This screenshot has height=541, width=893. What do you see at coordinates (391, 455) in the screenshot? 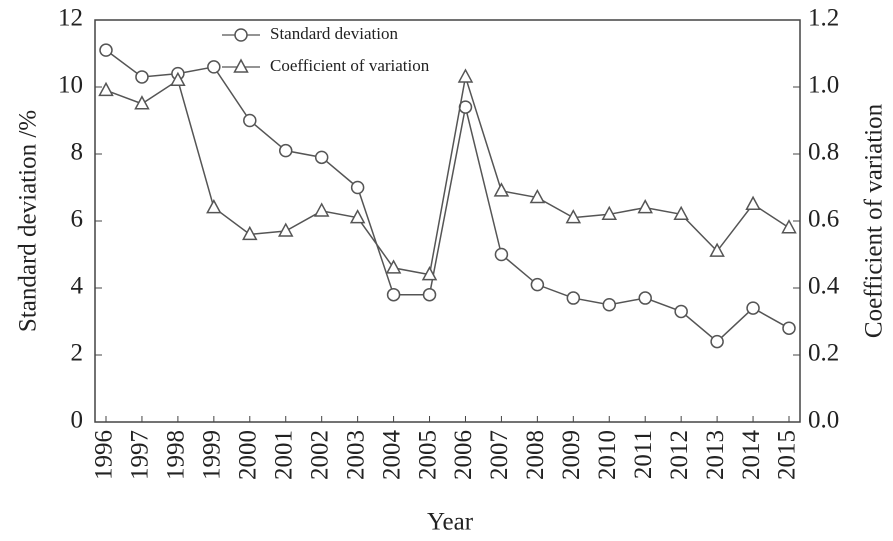
I see `x-tick-label: 2004` at bounding box center [391, 455].